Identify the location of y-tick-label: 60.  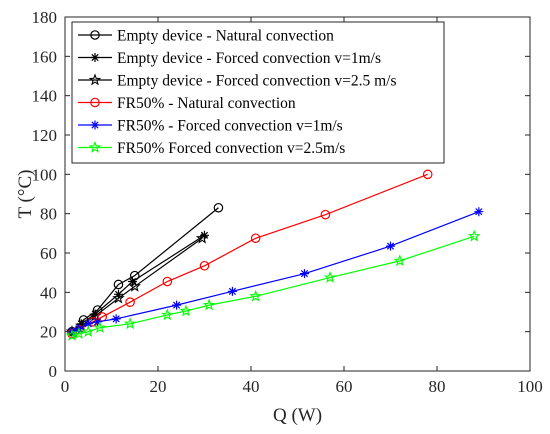
(48, 253).